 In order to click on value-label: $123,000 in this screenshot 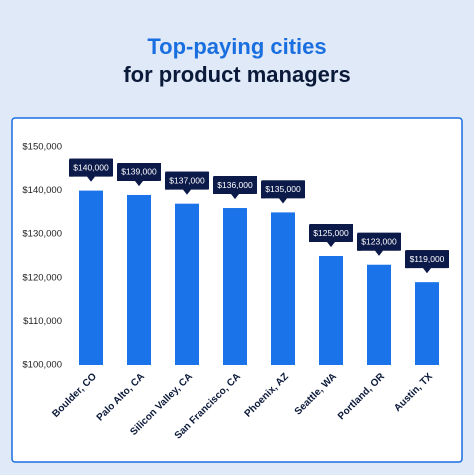, I will do `click(379, 241)`.